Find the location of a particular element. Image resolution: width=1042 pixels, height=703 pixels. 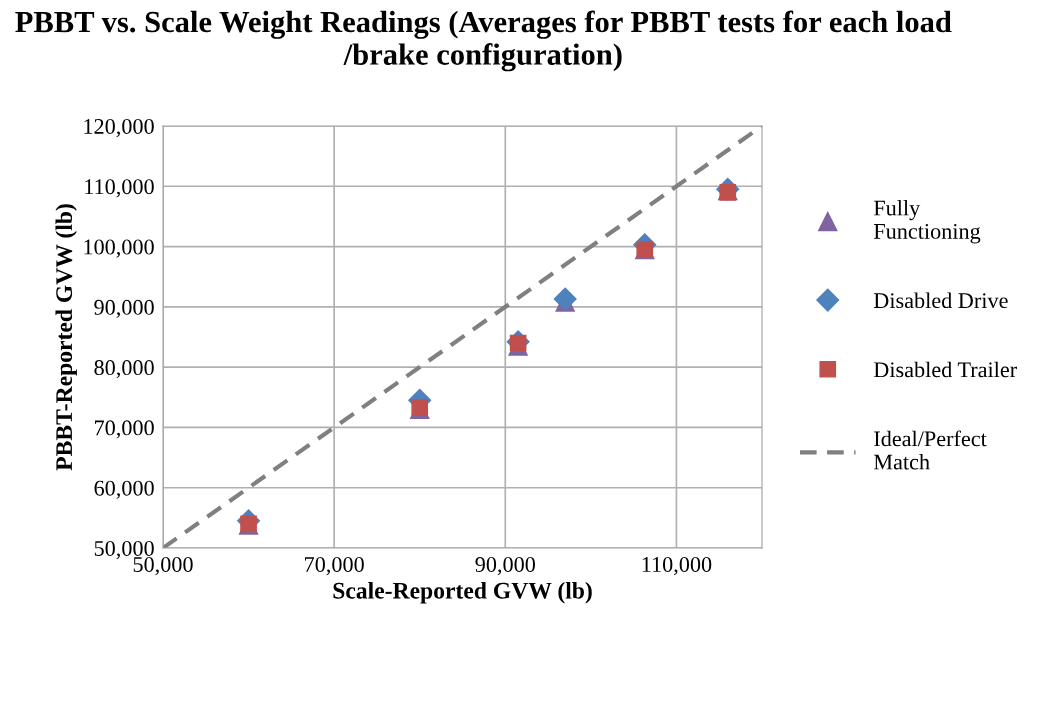

y-tick-label: 90,000 is located at coordinates (124, 308).